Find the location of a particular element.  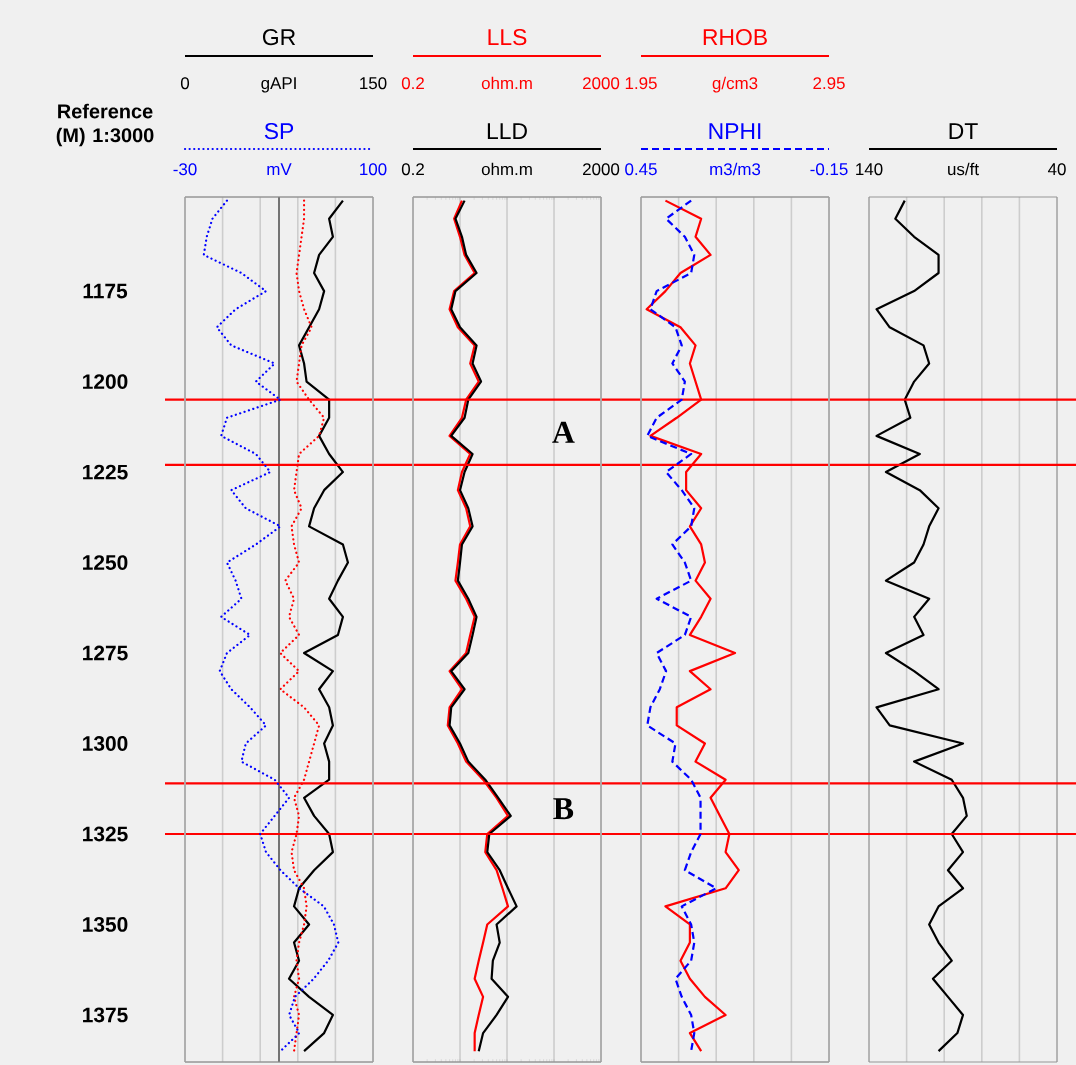

text: LLS is located at coordinates (507, 37).